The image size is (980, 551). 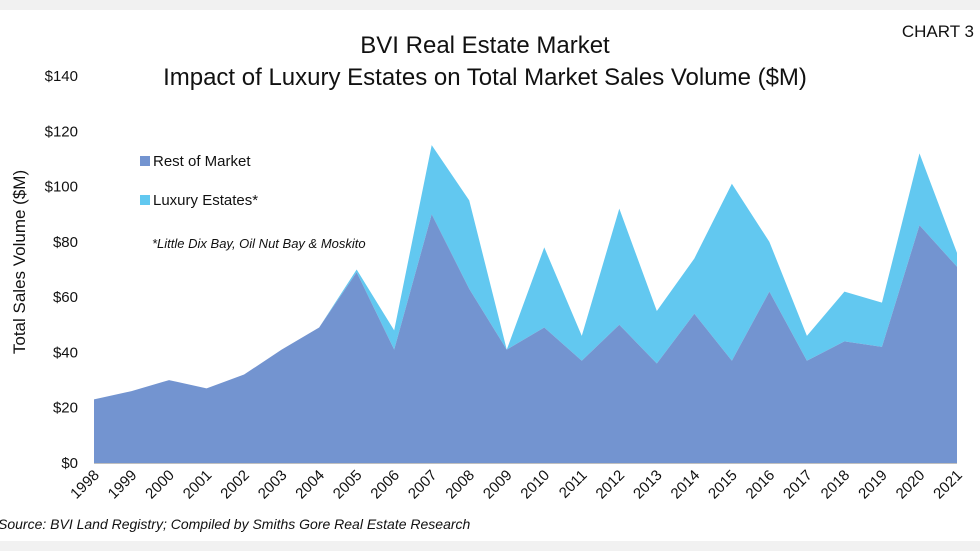 What do you see at coordinates (235, 485) in the screenshot?
I see `x-tick-label: 2002` at bounding box center [235, 485].